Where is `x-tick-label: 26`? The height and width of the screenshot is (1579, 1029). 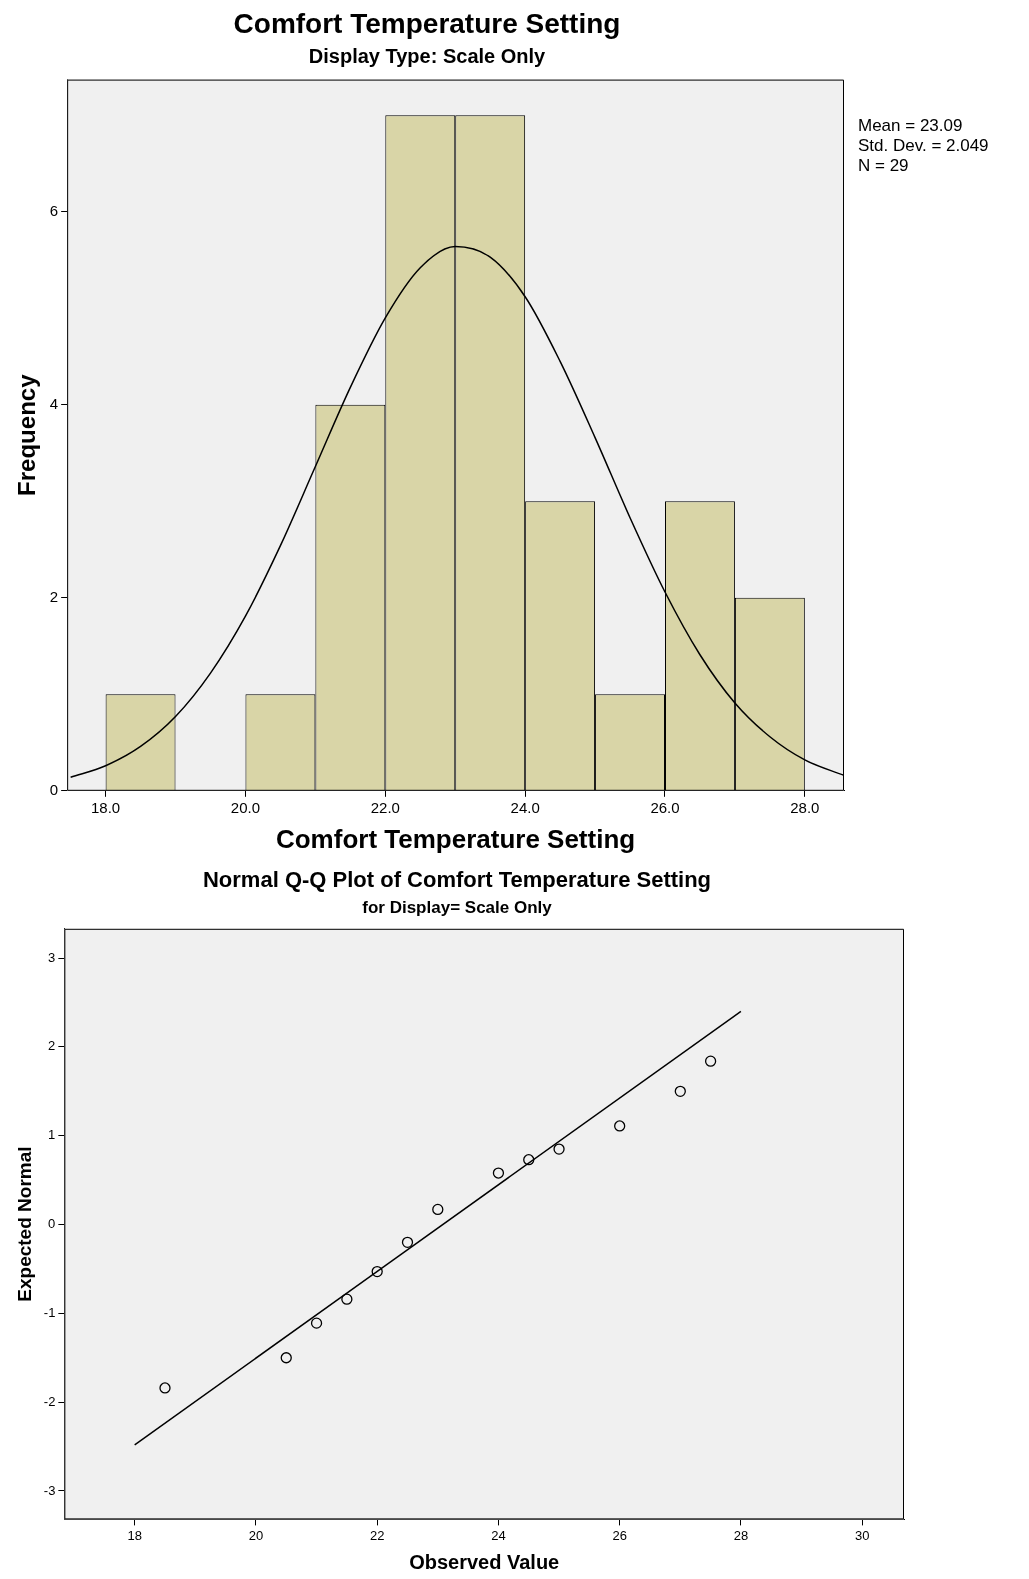 x-tick-label: 26 is located at coordinates (619, 1535).